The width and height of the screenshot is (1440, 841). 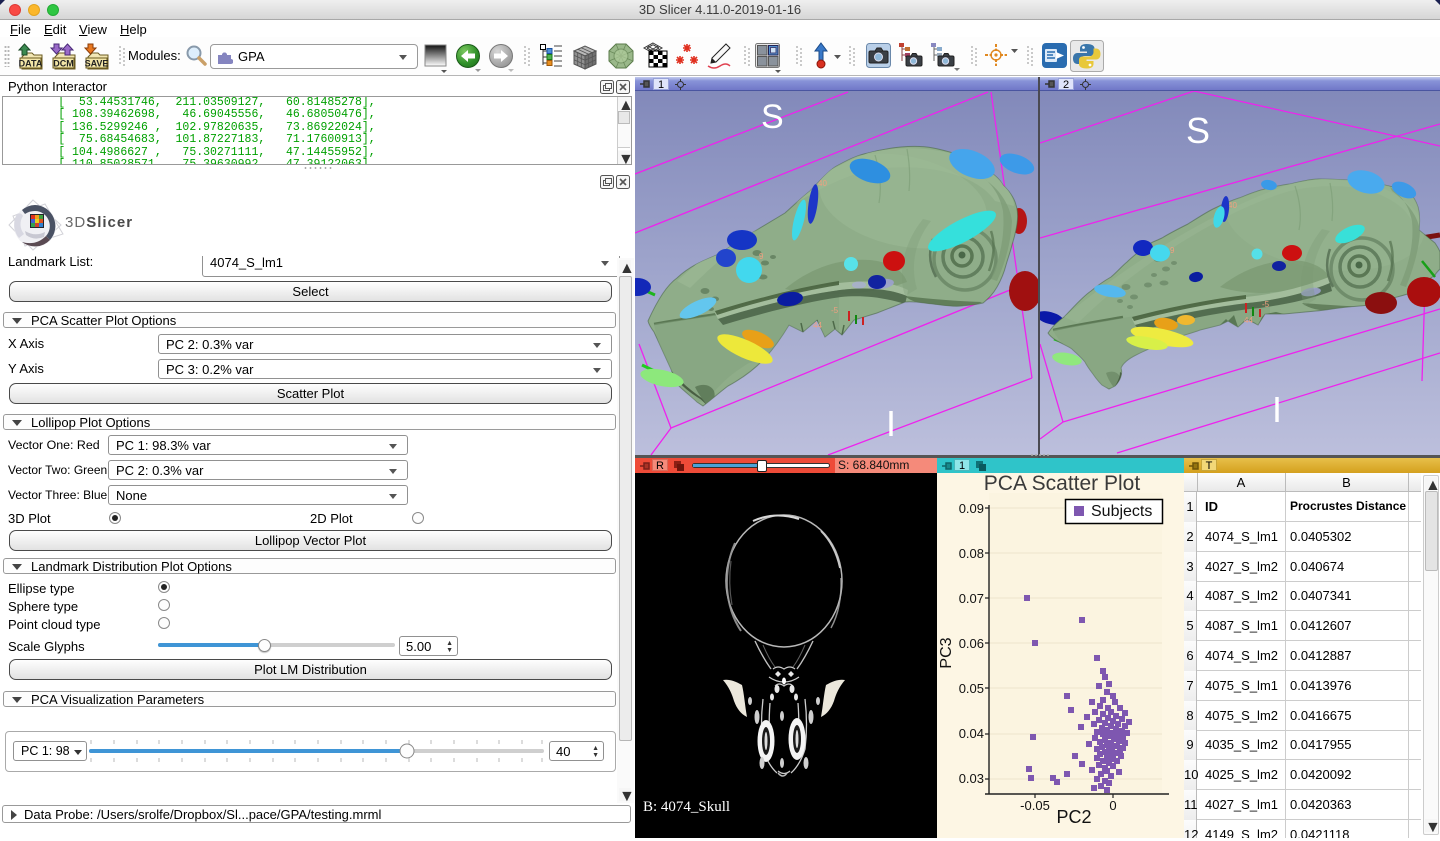 What do you see at coordinates (1248, 320) in the screenshot?
I see `svg-text: 44` at bounding box center [1248, 320].